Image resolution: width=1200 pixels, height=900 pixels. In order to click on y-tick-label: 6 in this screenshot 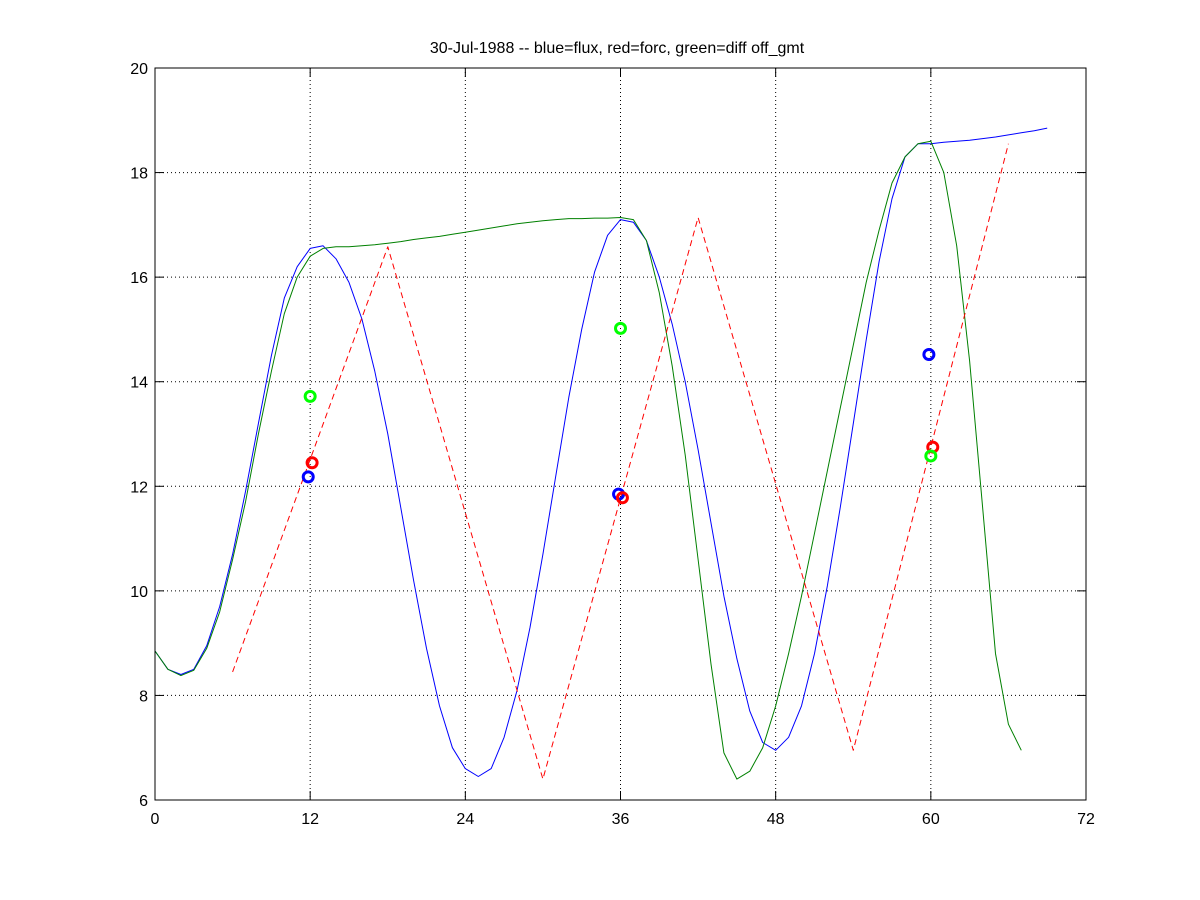, I will do `click(143, 801)`.